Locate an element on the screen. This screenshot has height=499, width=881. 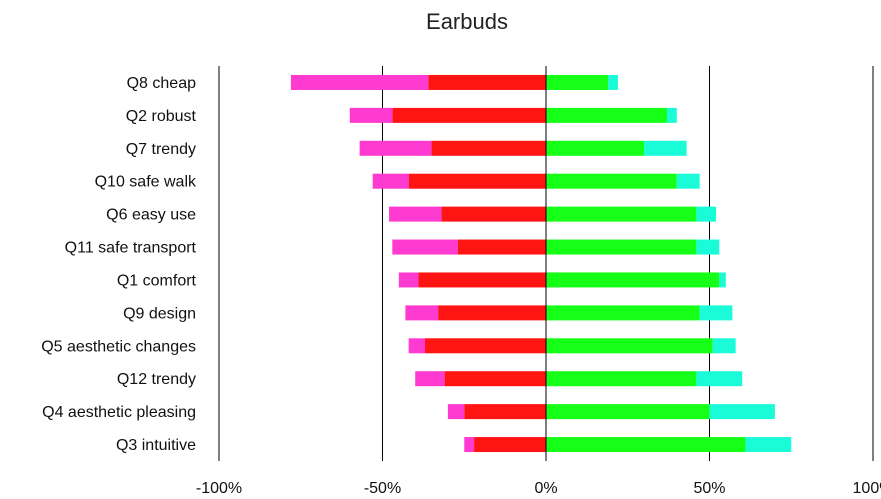
category-label: Q10 safe walk is located at coordinates (146, 182).